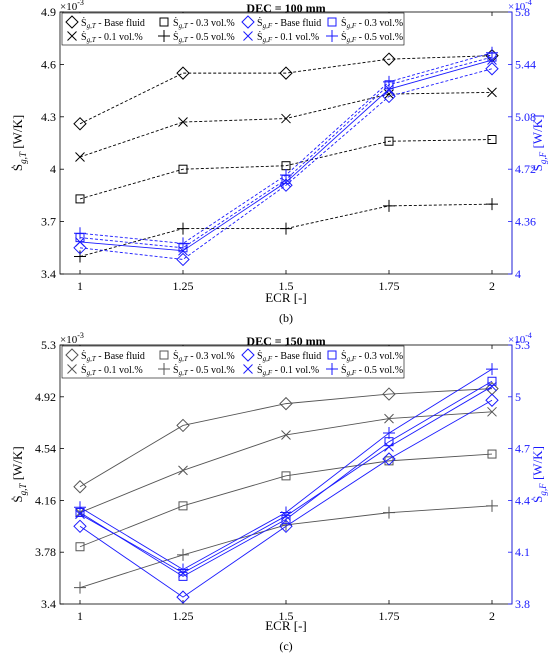 Image resolution: width=550 pixels, height=655 pixels. Describe the element at coordinates (289, 23) in the screenshot. I see `legend-entry-label: Ṡg,F - Base fluid` at that location.